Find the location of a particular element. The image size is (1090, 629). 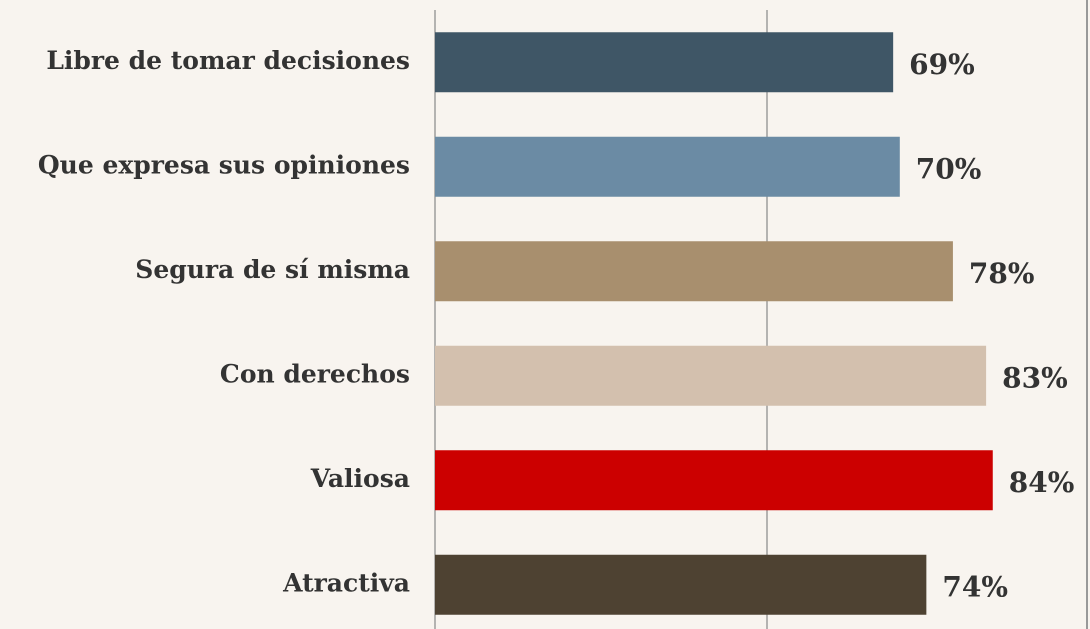

category-label: Segura de sí misma is located at coordinates (272, 269).